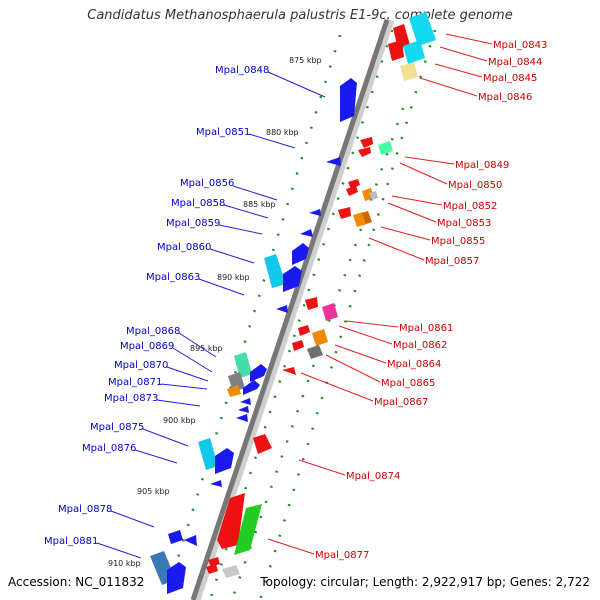  What do you see at coordinates (414, 52) in the screenshot?
I see `gene-mpal-0844-b` at bounding box center [414, 52].